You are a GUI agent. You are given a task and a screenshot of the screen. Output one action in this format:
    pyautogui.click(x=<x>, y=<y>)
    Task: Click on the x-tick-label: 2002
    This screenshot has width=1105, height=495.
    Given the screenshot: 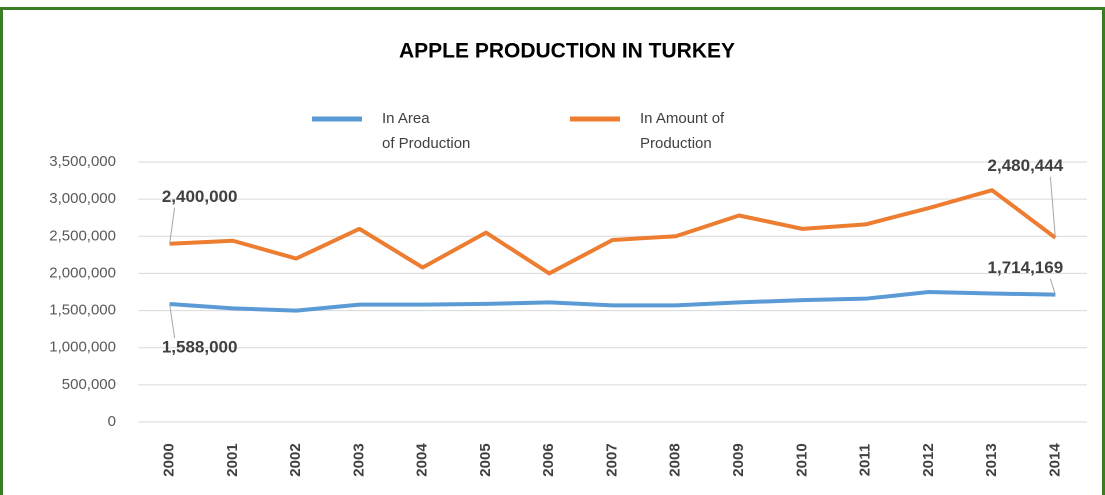 What is the action you would take?
    pyautogui.click(x=295, y=459)
    